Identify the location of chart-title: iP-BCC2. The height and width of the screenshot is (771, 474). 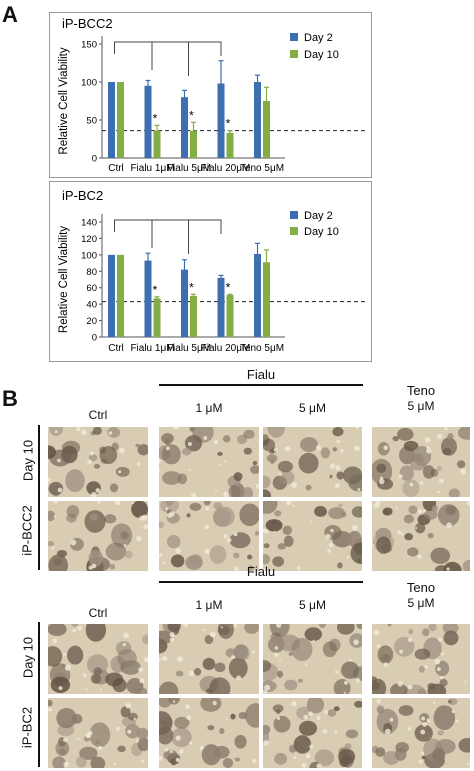
(87, 23).